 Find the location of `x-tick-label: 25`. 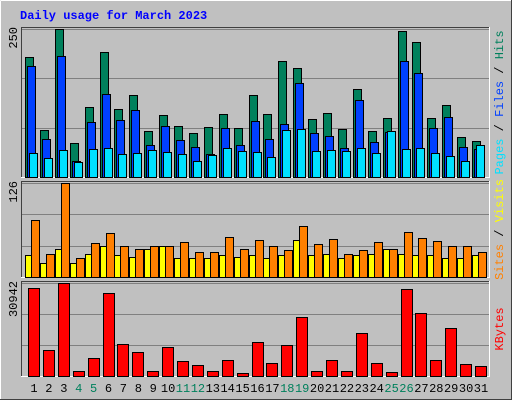

x-tick-label: 25 is located at coordinates (391, 389).